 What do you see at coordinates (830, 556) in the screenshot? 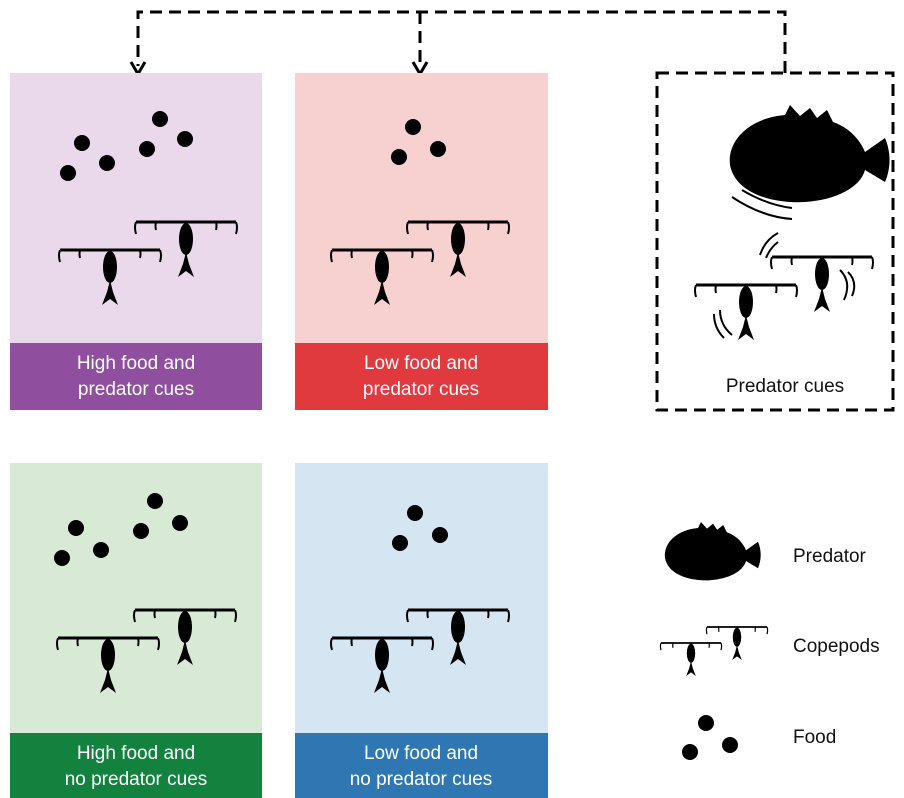
I see `legend-label: Predator` at bounding box center [830, 556].